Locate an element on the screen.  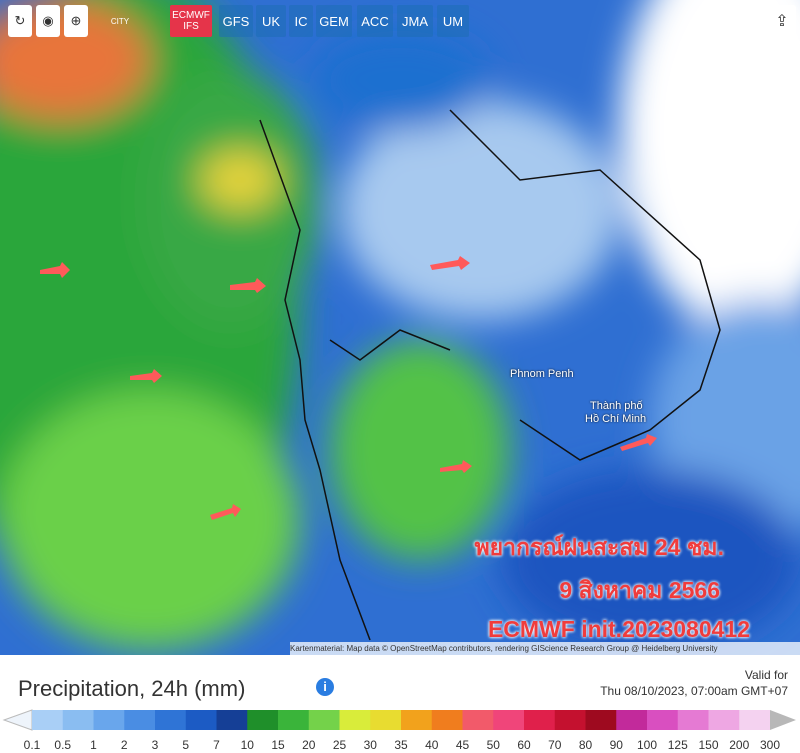
scale-label: 15 is located at coordinates (278, 745).